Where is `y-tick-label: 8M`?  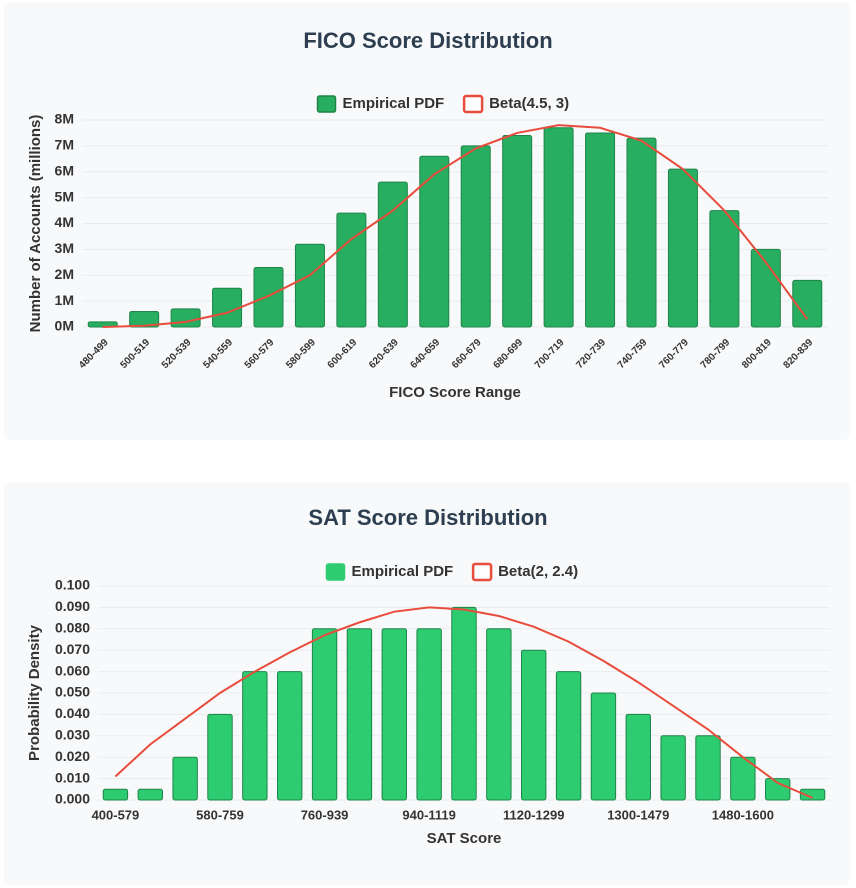
y-tick-label: 8M is located at coordinates (64, 119).